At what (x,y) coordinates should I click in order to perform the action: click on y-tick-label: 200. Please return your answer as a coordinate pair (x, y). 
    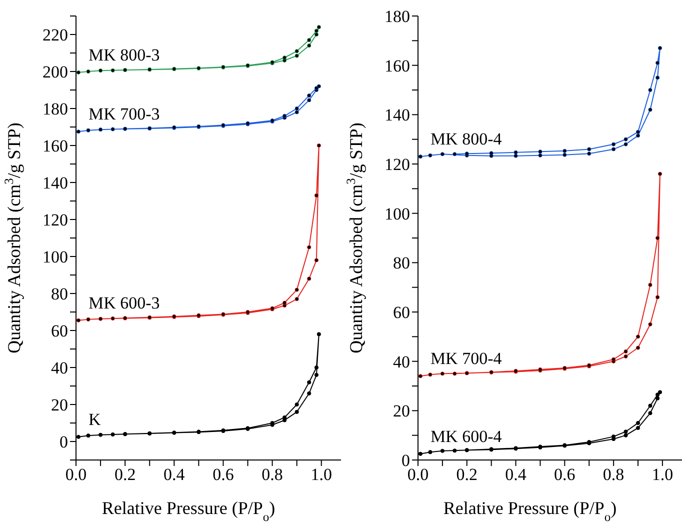
    Looking at the image, I should click on (55, 72).